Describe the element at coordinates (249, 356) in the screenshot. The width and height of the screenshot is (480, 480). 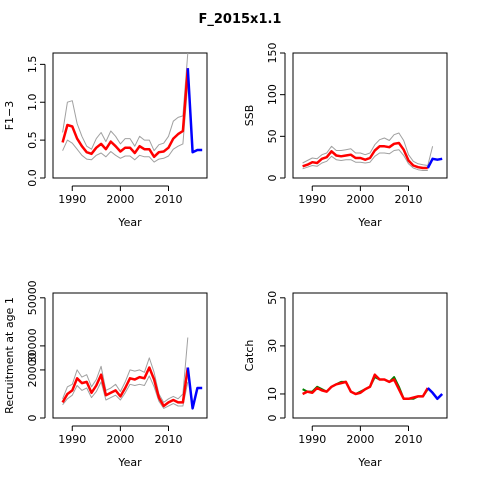
I see `y-axis-title: Catch` at that location.